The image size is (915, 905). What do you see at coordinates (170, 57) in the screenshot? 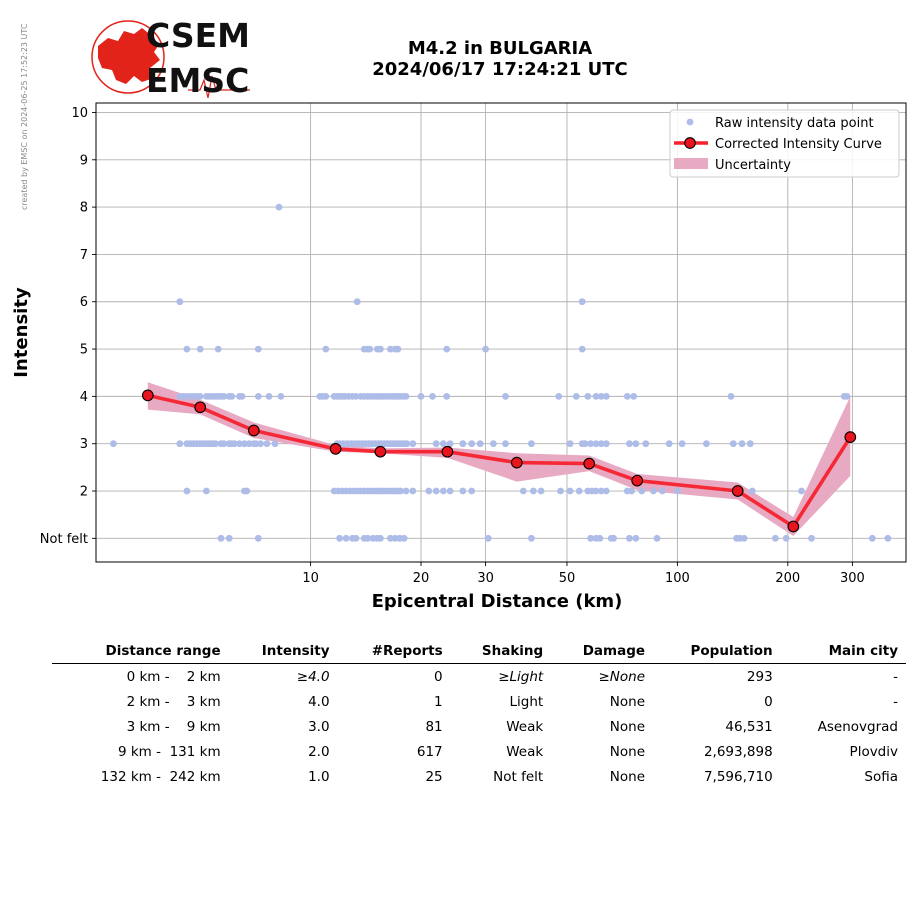
I see `csem-emsc-logo: CSEM EMSC` at bounding box center [170, 57].